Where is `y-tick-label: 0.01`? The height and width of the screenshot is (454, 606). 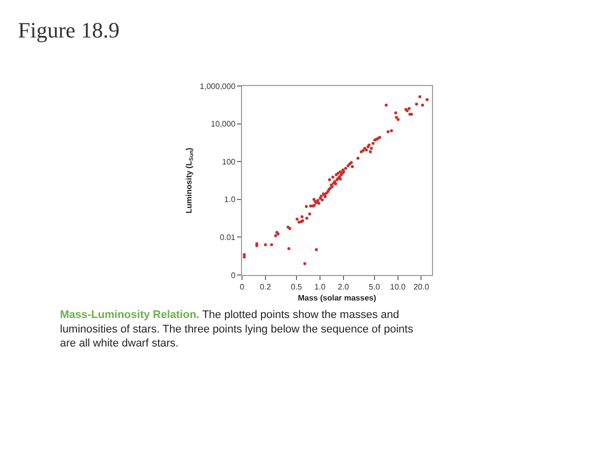
y-tick-label: 0.01 is located at coordinates (228, 237).